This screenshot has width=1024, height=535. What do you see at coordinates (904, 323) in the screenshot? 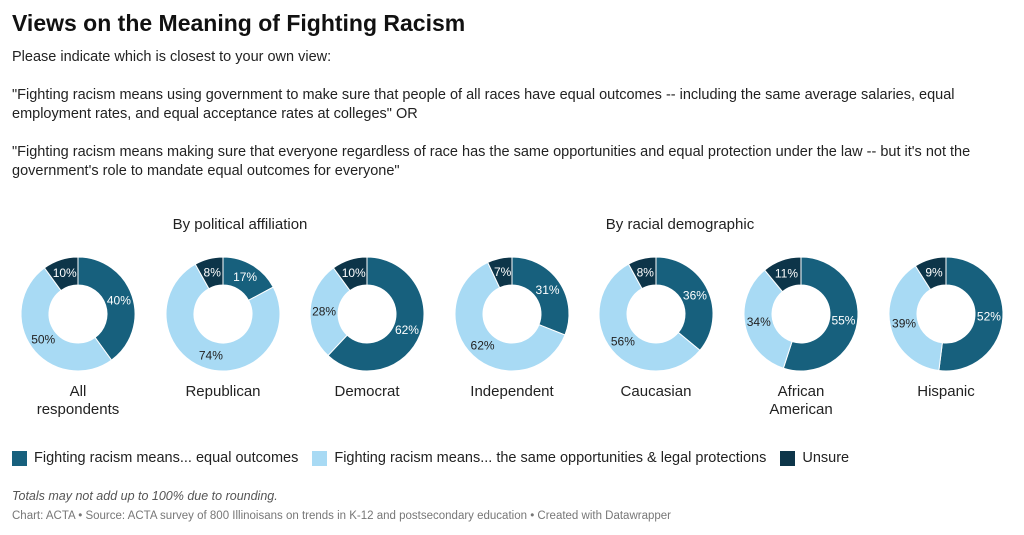
I see `data-label-same-opportunities: 39%` at bounding box center [904, 323].